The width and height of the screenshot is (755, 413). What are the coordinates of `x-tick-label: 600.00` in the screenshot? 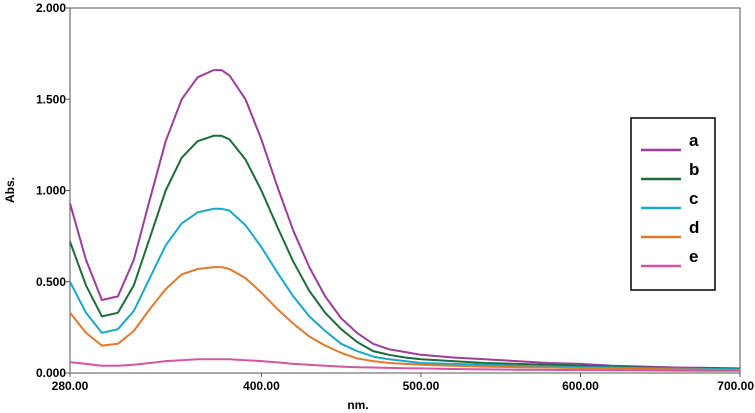 It's located at (580, 386).